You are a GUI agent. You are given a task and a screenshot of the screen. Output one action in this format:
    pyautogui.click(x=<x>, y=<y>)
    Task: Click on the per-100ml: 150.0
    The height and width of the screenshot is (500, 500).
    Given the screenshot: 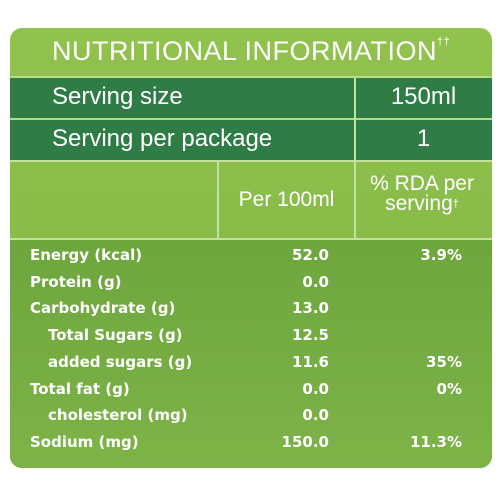 What is the action you would take?
    pyautogui.click(x=305, y=441)
    